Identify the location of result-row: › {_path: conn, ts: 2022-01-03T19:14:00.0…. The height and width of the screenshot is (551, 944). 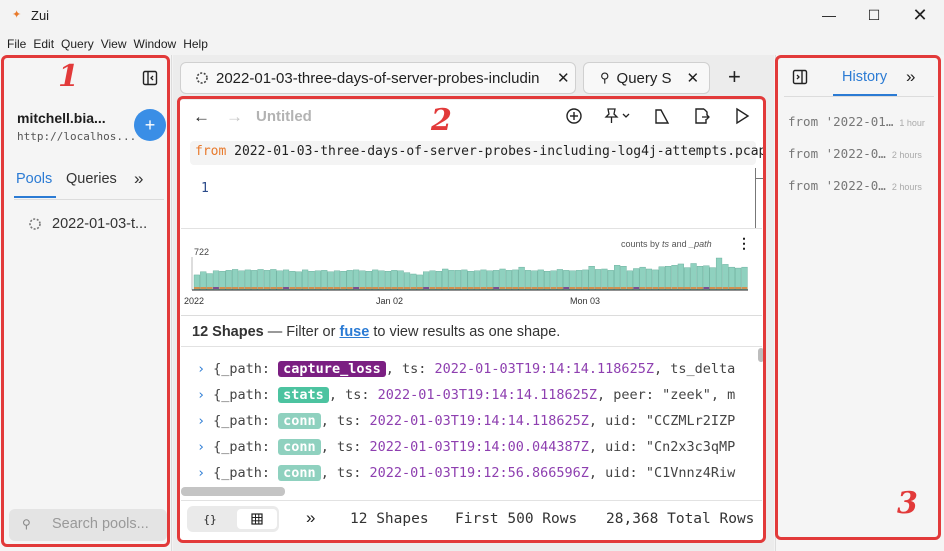
(477, 447).